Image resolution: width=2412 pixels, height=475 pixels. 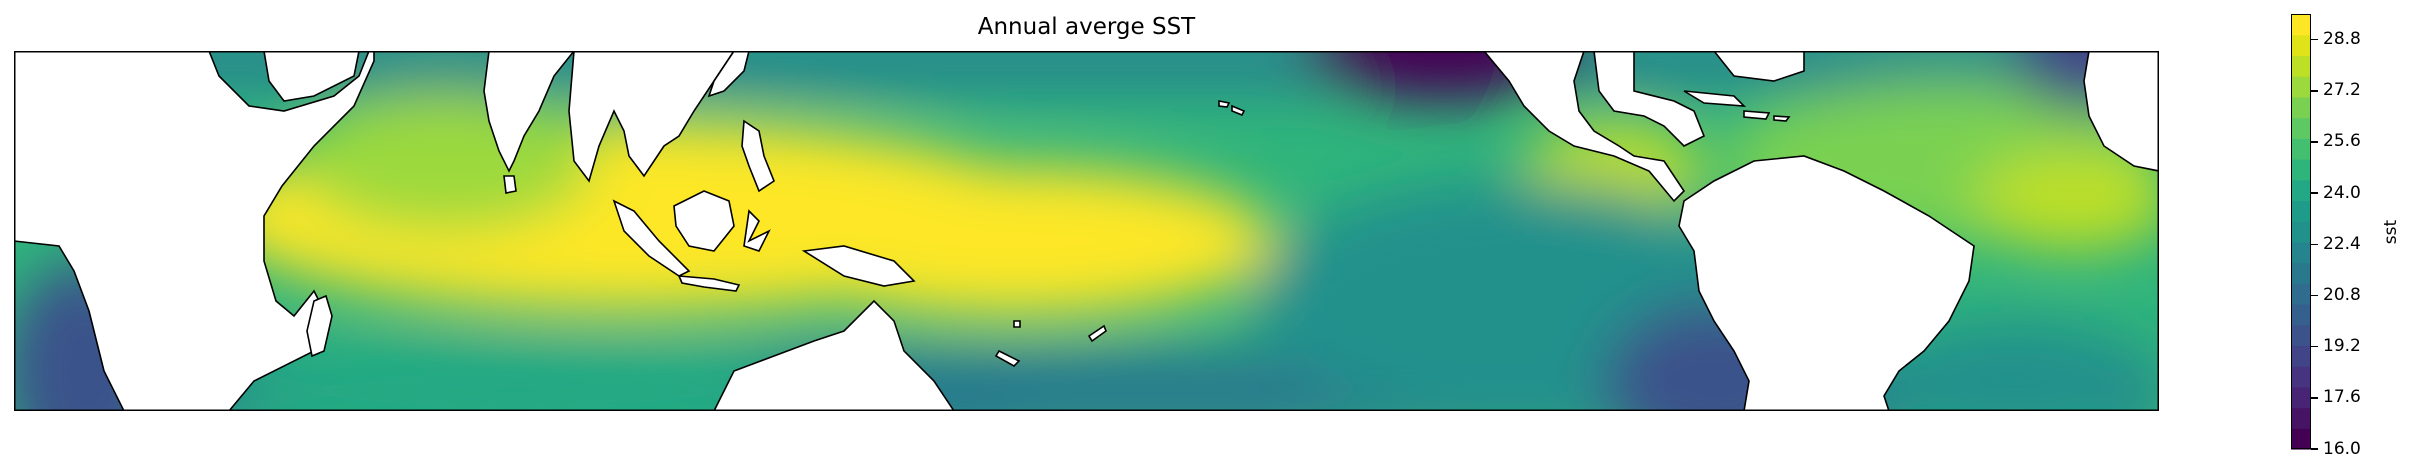 What do you see at coordinates (2342, 39) in the screenshot?
I see `colorbar-tick-label: 28.8` at bounding box center [2342, 39].